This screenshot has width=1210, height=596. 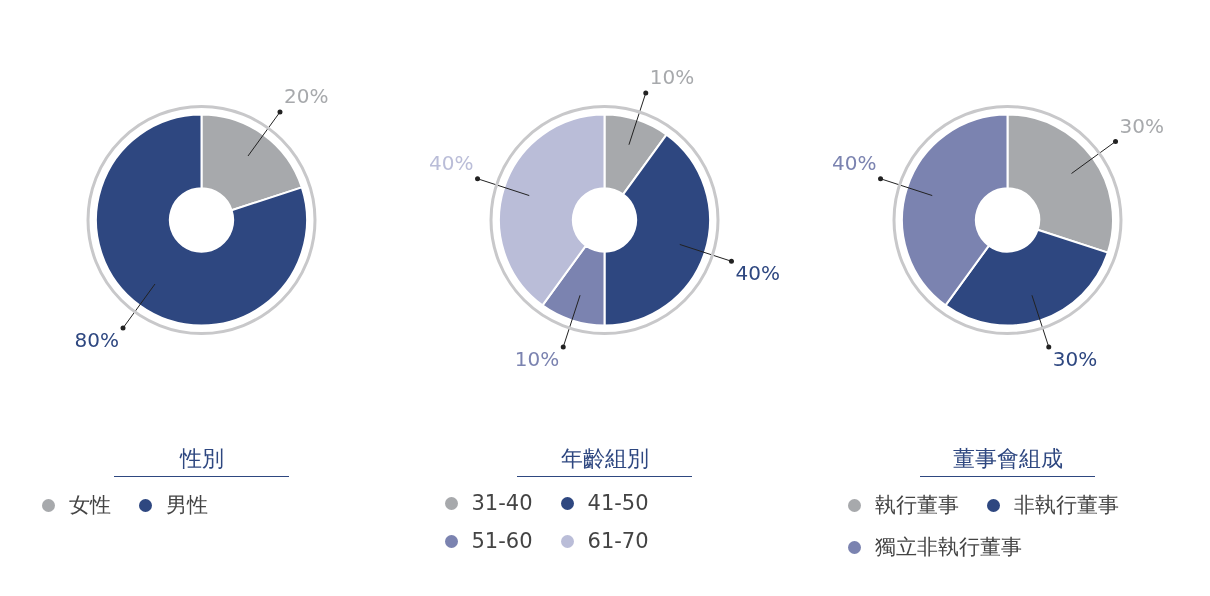 What do you see at coordinates (306, 96) in the screenshot?
I see `data-label: 20%` at bounding box center [306, 96].